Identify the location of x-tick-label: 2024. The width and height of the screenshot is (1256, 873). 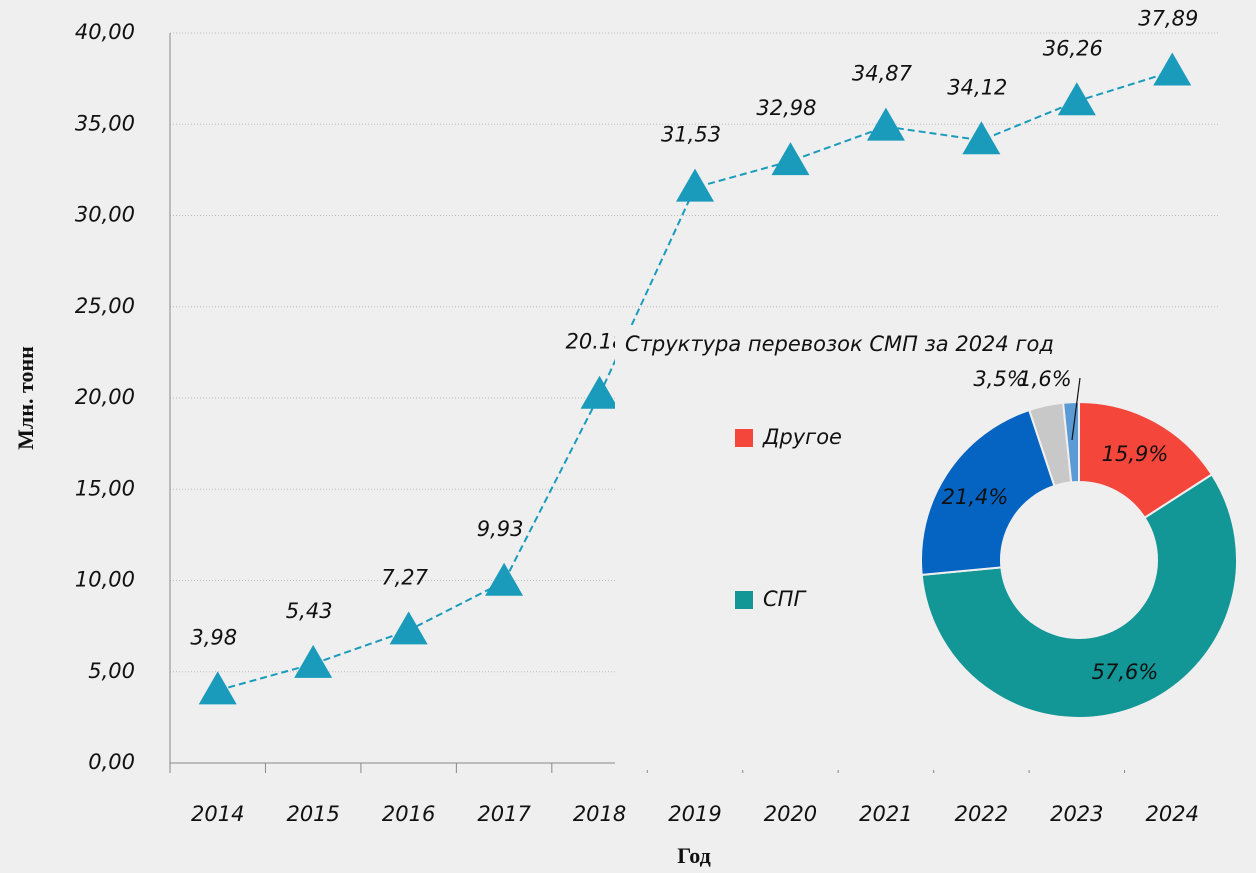
(1172, 814).